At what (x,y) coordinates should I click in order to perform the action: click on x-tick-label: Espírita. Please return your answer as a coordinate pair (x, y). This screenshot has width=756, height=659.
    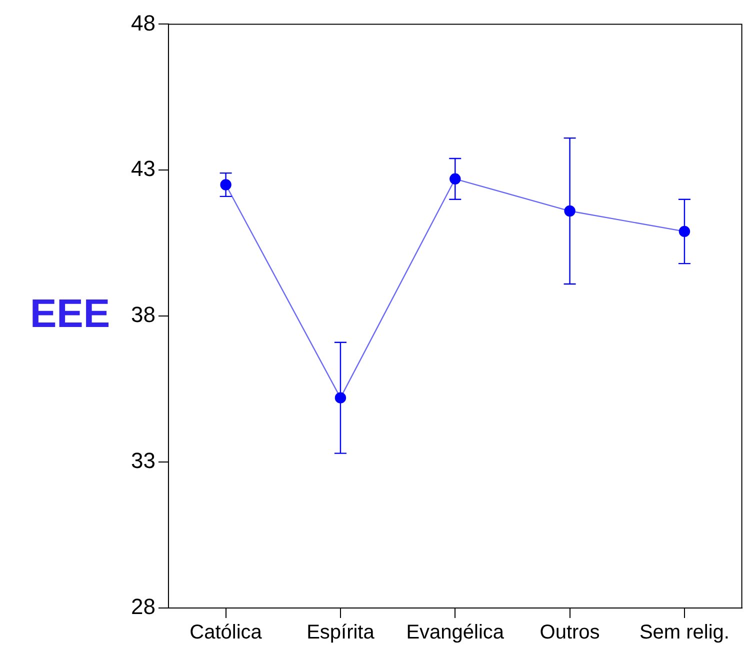
    Looking at the image, I should click on (341, 633).